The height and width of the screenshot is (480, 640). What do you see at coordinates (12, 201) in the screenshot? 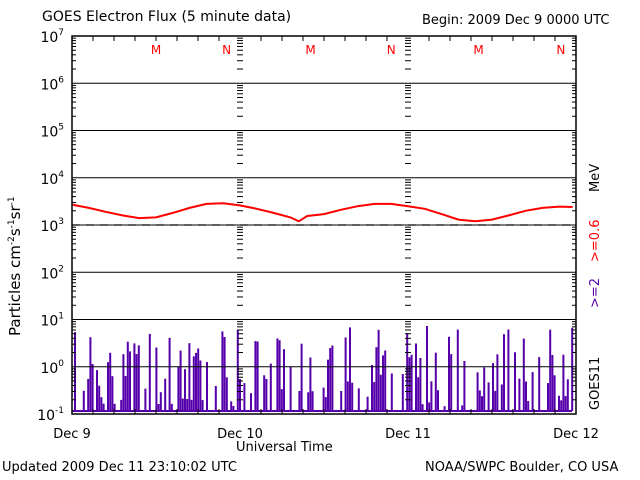
I see `y-axis-label-exp3: -1` at bounding box center [12, 201].